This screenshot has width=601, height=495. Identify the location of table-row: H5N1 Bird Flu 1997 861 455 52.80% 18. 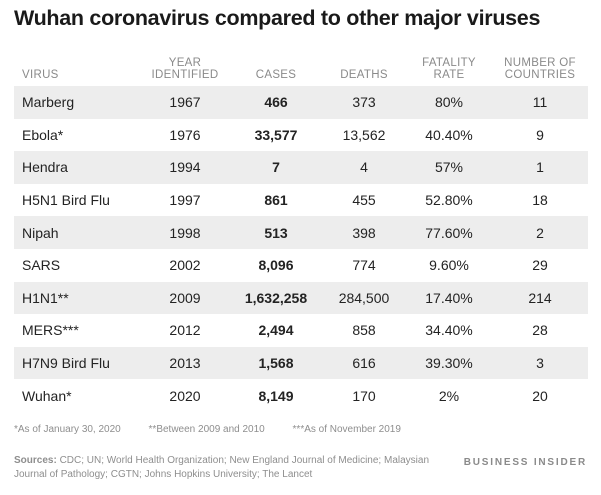
(301, 200).